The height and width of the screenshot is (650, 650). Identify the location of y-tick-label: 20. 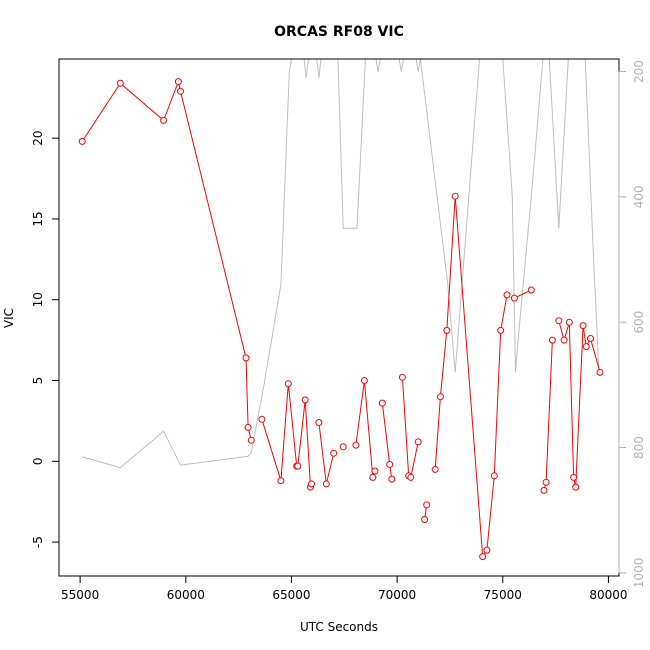
(38, 138).